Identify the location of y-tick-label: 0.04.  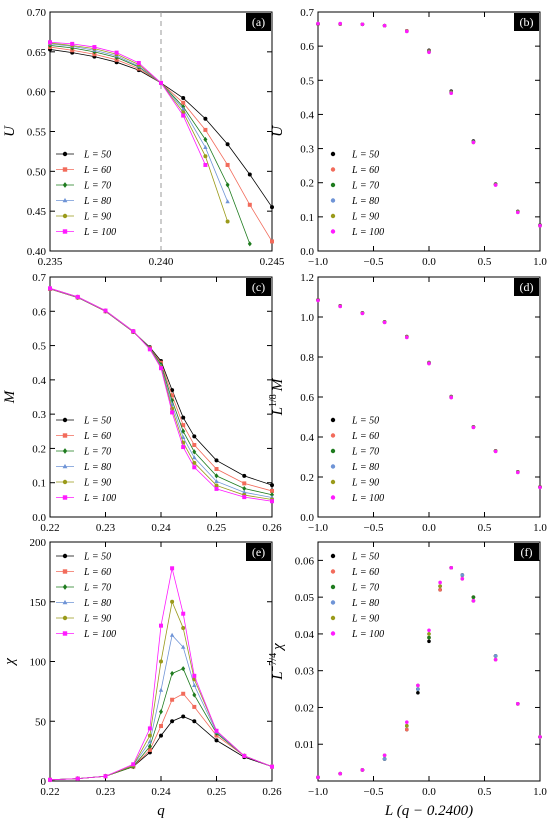
(305, 635).